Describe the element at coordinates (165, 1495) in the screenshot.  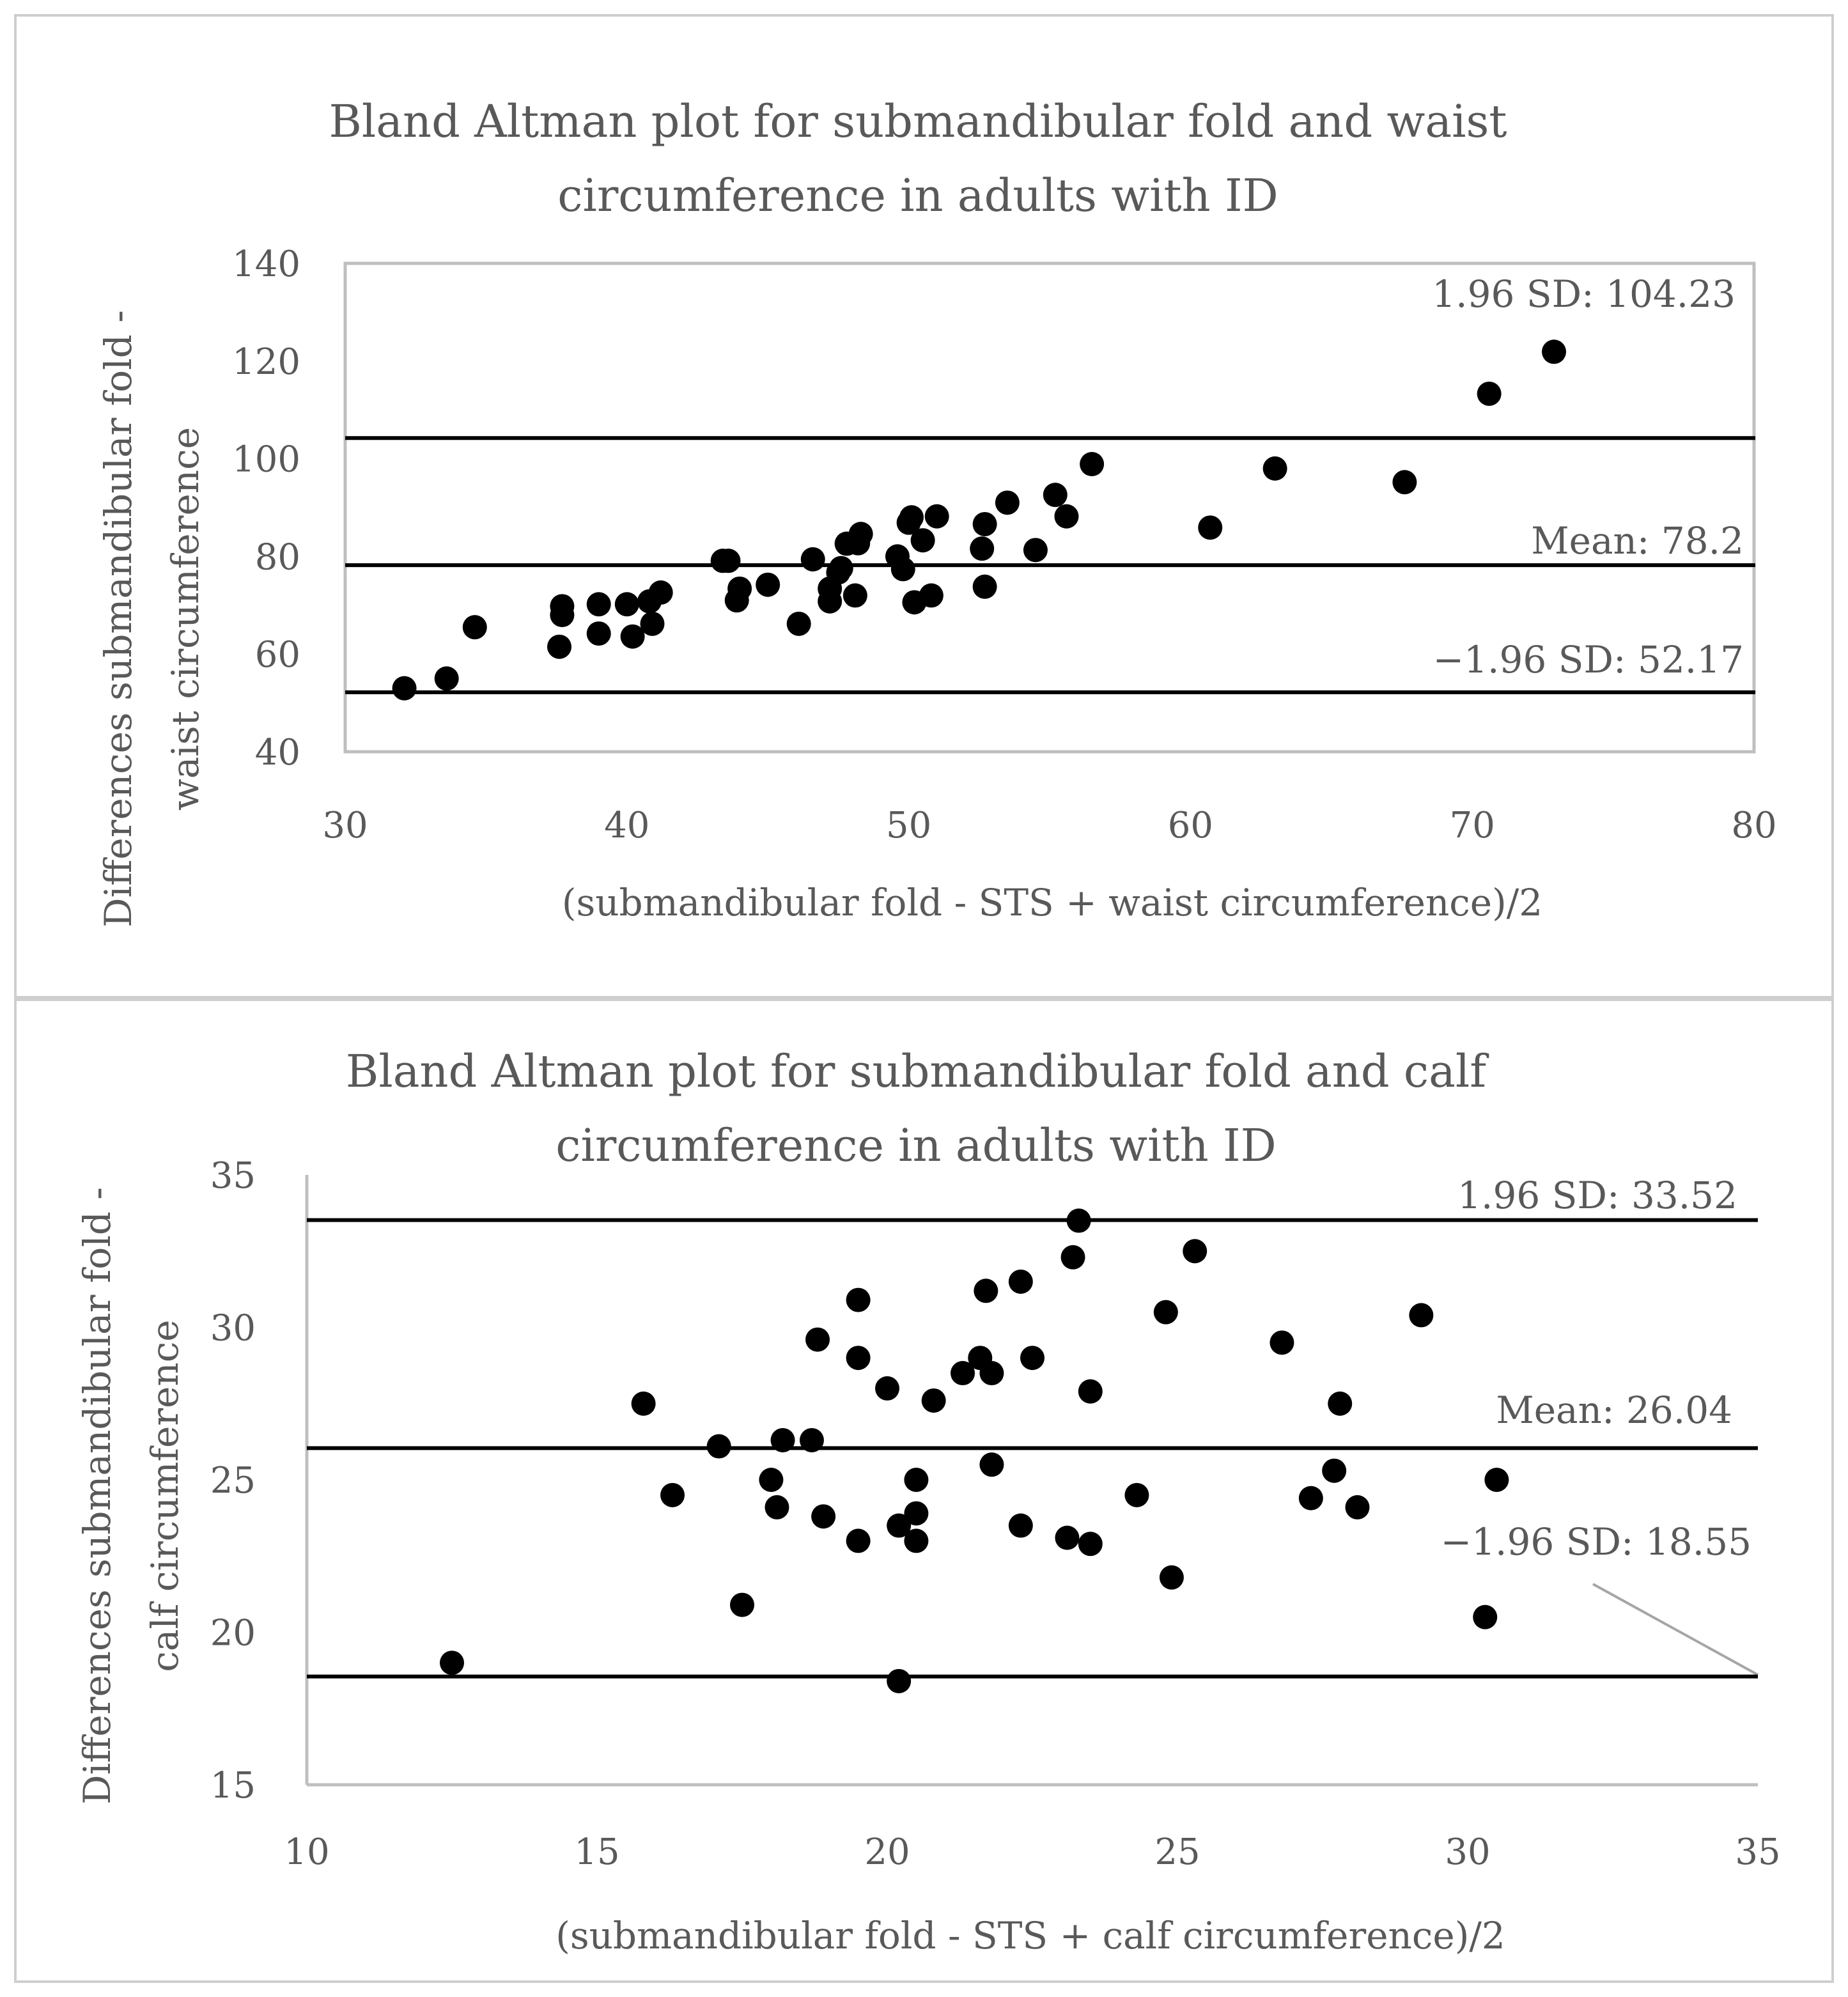
I see `y-axis-title-line-2: calf circumference` at that location.